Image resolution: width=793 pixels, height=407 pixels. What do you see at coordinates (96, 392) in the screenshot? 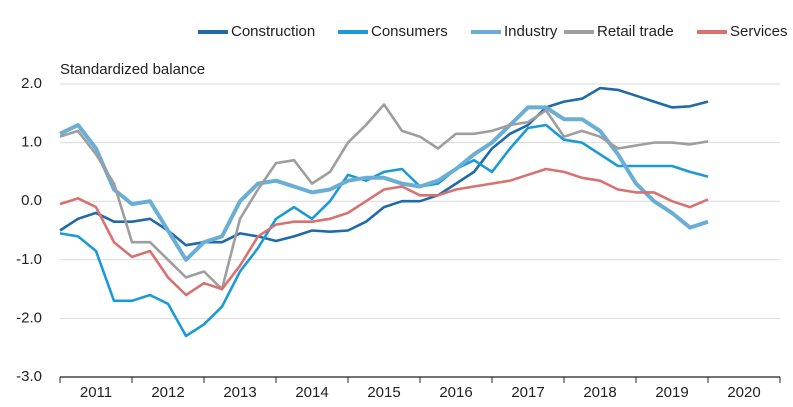
I see `x-tick-label: 2011` at bounding box center [96, 392].